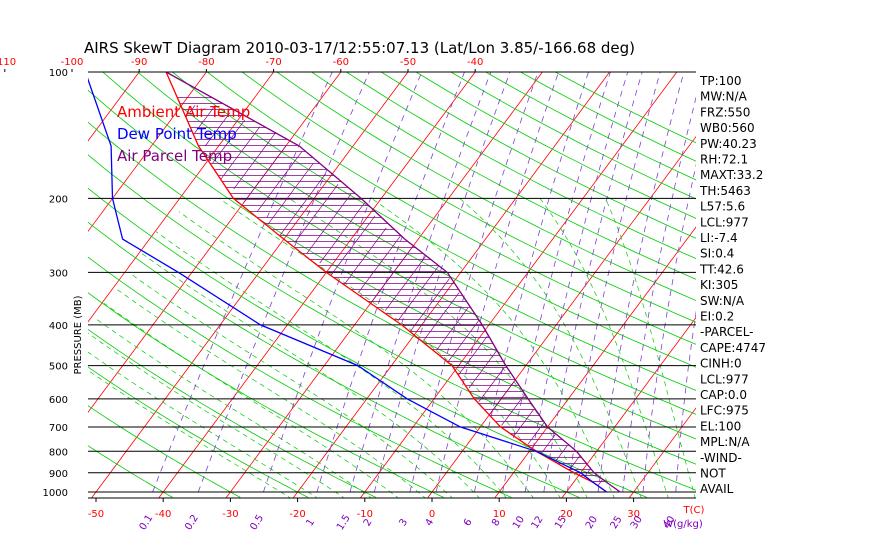 This screenshot has width=870, height=560. What do you see at coordinates (722, 301) in the screenshot?
I see `index-entry: SW:N/A` at bounding box center [722, 301].